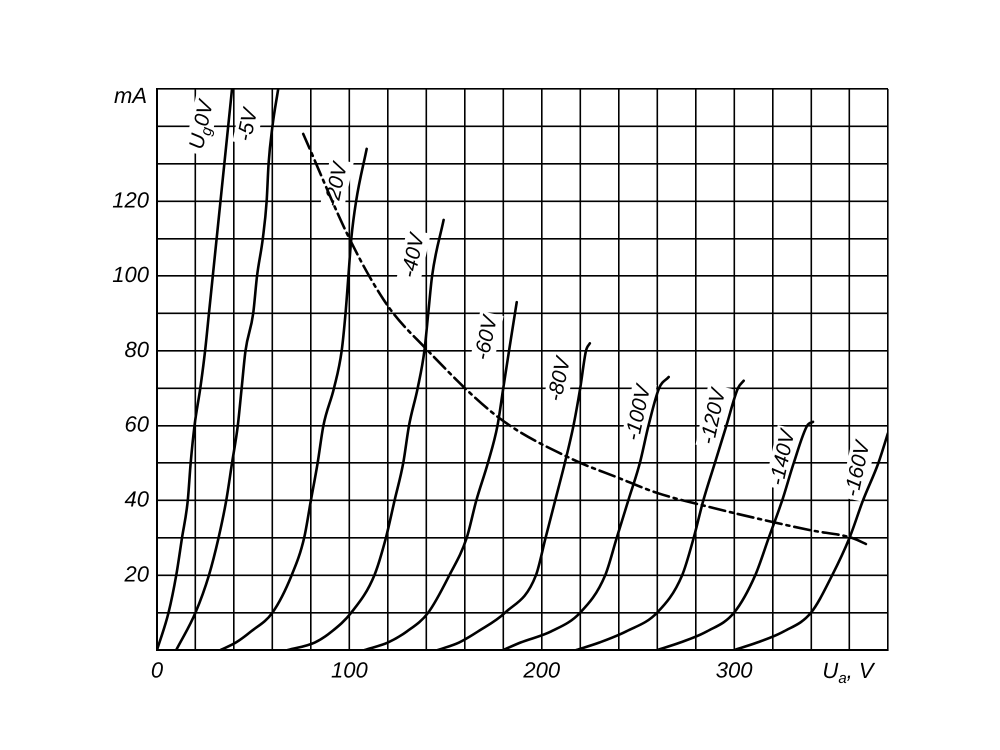 Image resolution: width=1000 pixels, height=750 pixels. Describe the element at coordinates (349, 669) in the screenshot. I see `x-tick-label: 100` at that location.